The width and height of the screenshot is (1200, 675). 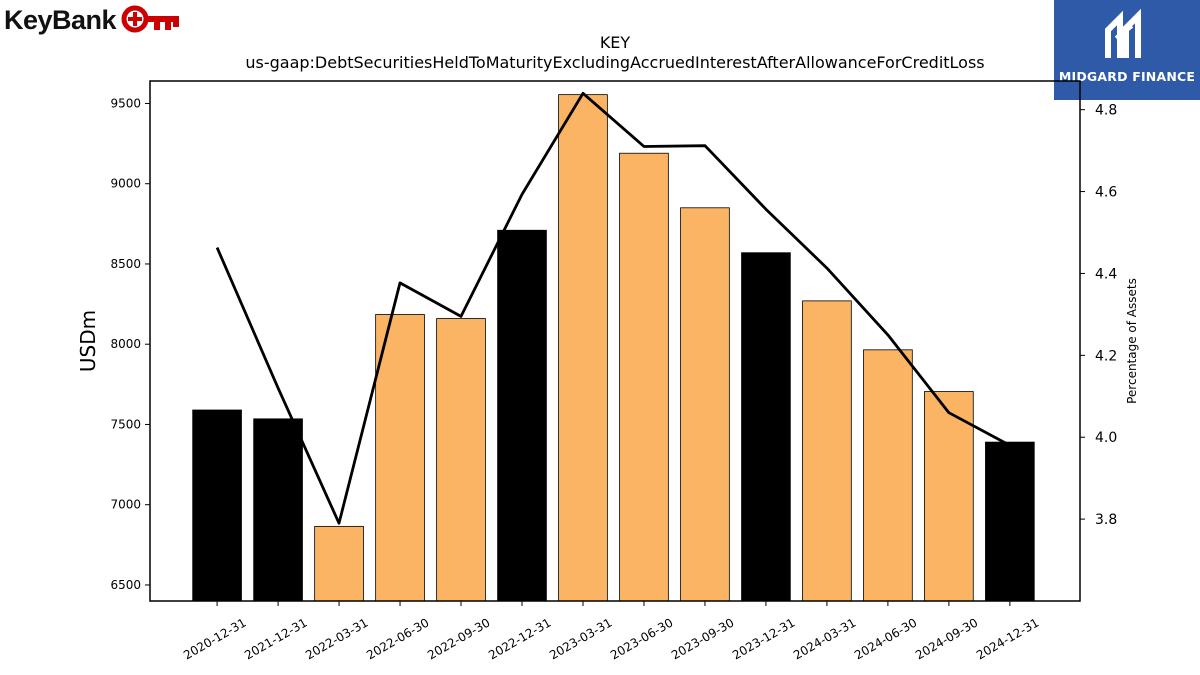 I want to click on x-tick-label: 2022-12-31, so click(x=519, y=638).